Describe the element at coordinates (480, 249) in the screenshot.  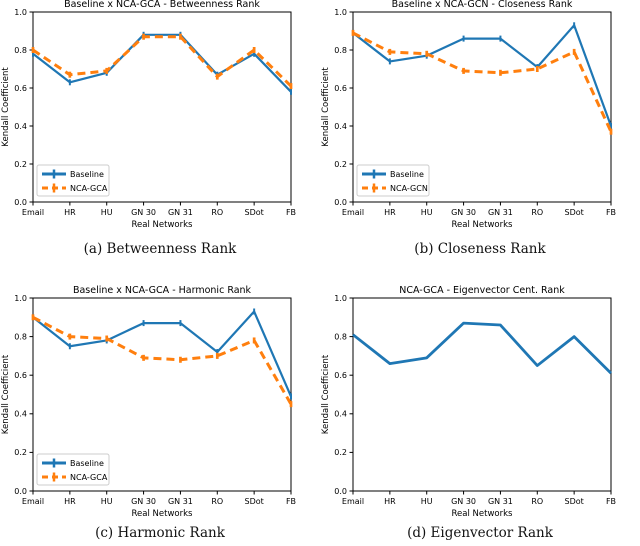
I see `caption-closeness: (b) Closeness Rank` at that location.